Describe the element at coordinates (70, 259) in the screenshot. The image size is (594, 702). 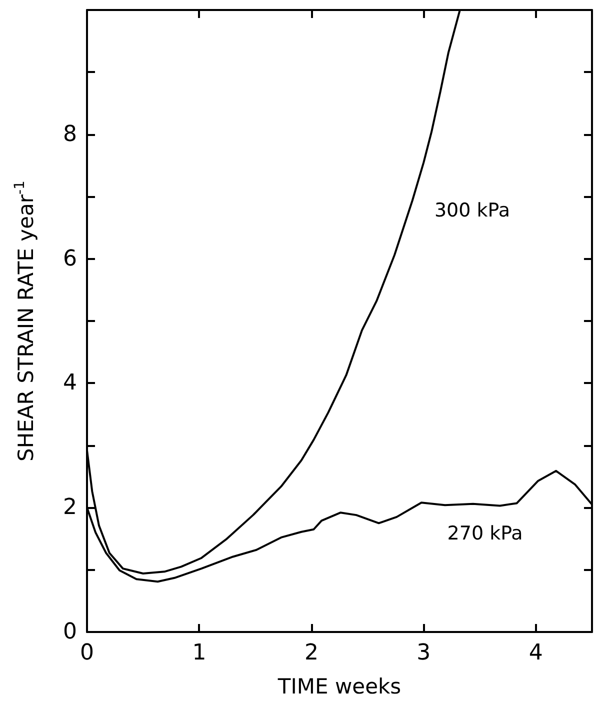
I see `y-tick-label: 6` at that location.